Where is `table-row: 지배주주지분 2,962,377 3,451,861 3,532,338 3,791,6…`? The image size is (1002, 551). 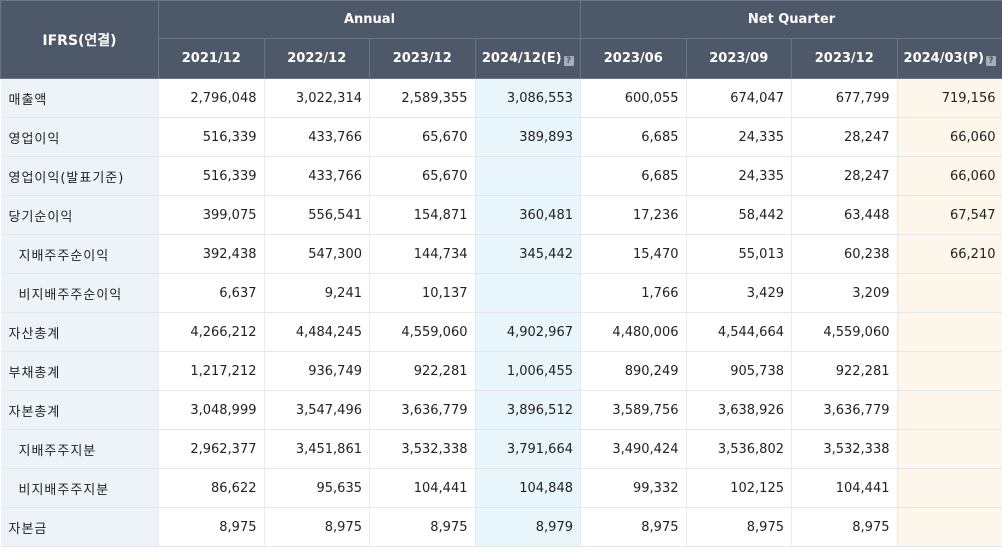
table-row: 지배주주지분 2,962,377 3,451,861 3,532,338 3,791,6… is located at coordinates (501, 449).